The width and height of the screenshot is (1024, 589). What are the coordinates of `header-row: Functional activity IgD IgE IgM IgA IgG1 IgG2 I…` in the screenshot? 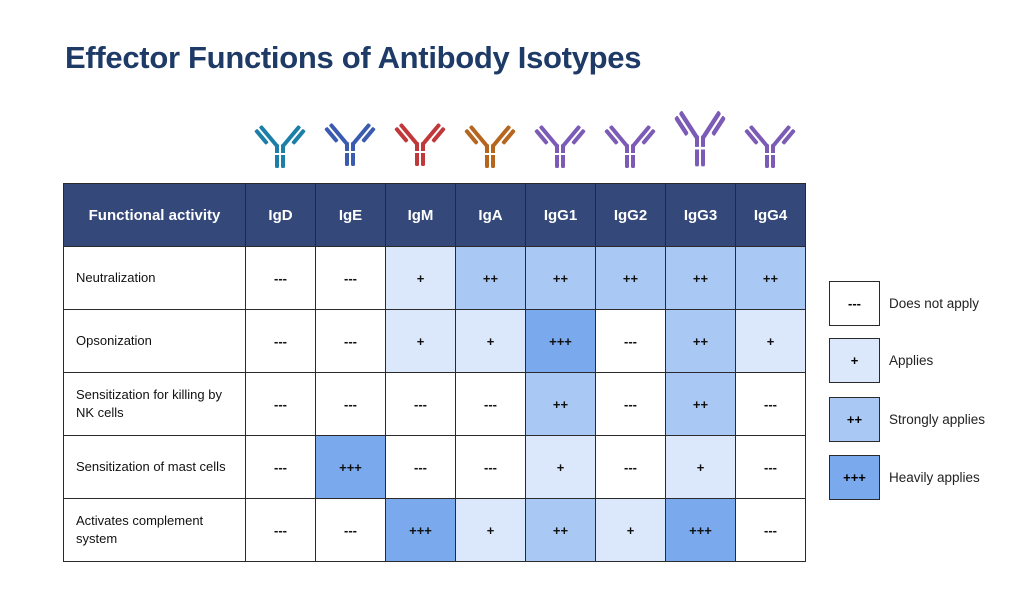 It's located at (434, 215).